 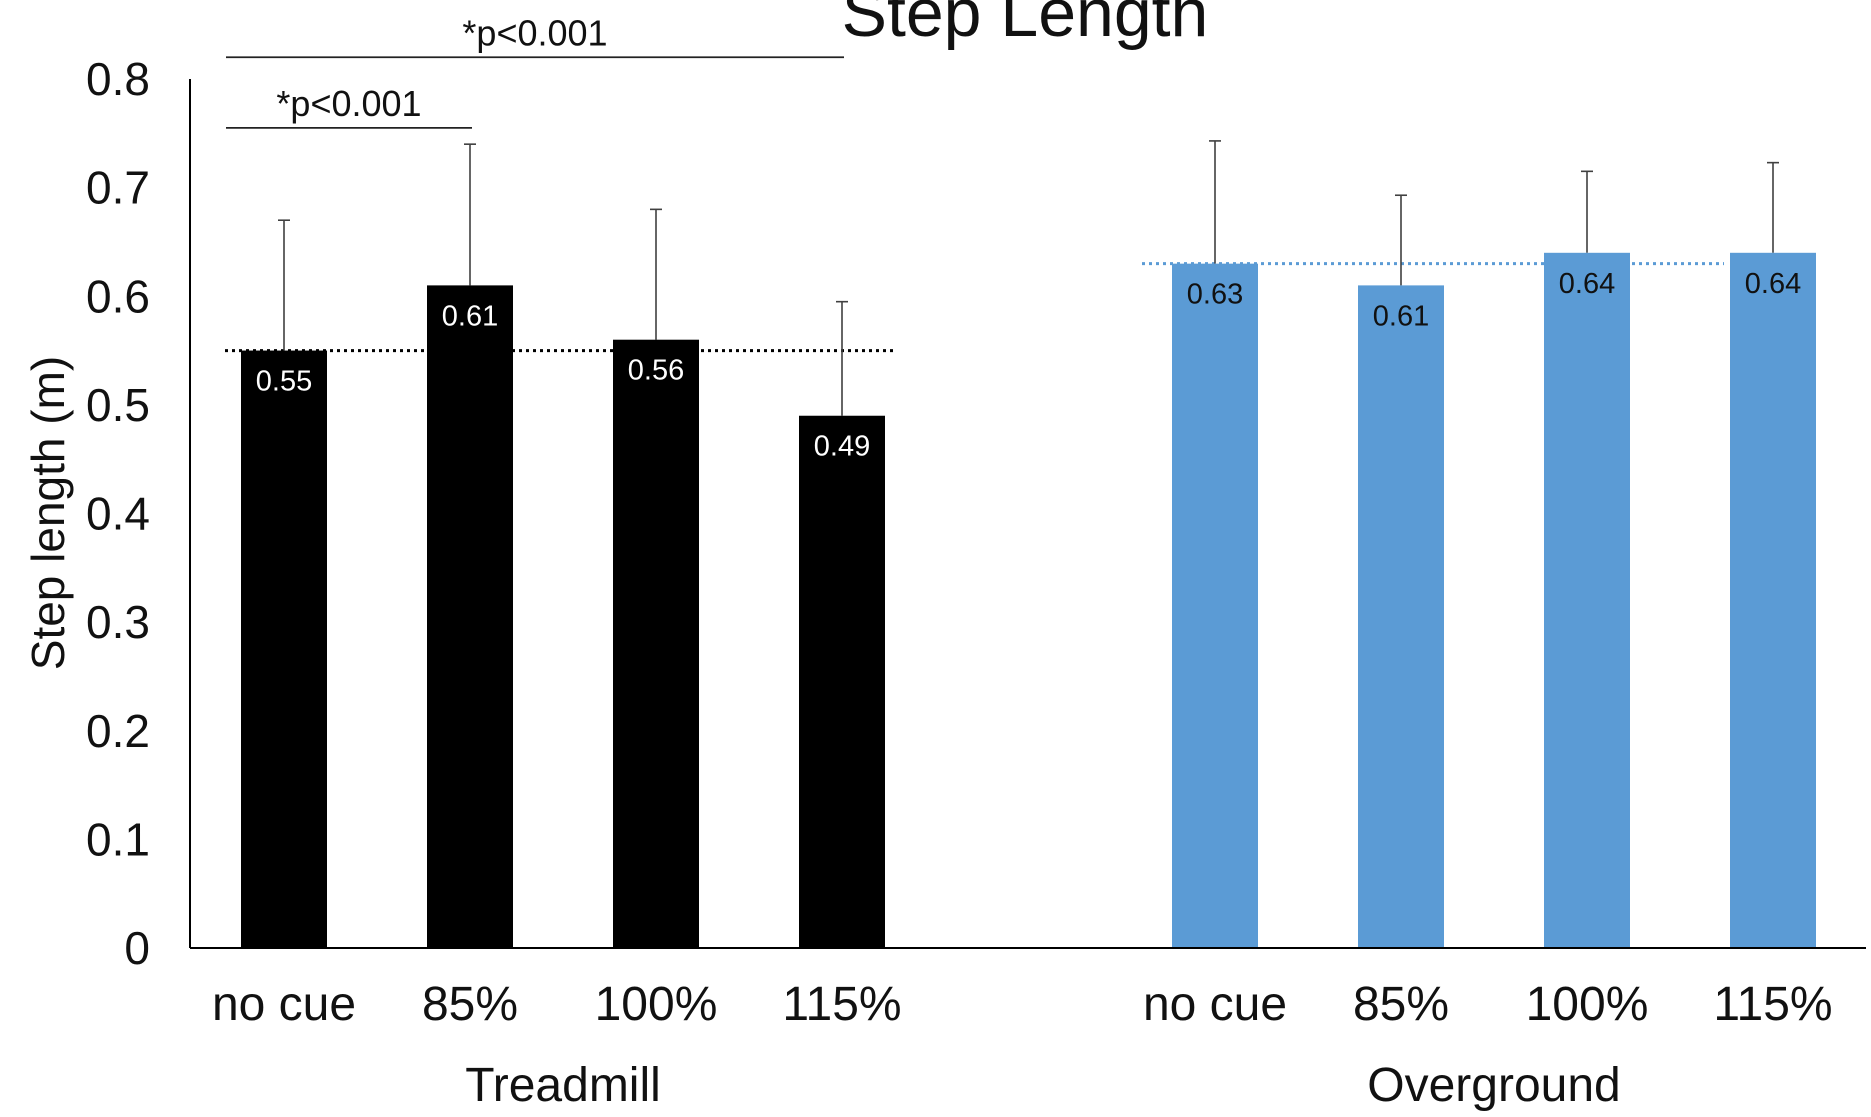 I want to click on y-tick-label: 0.2, so click(x=118, y=731).